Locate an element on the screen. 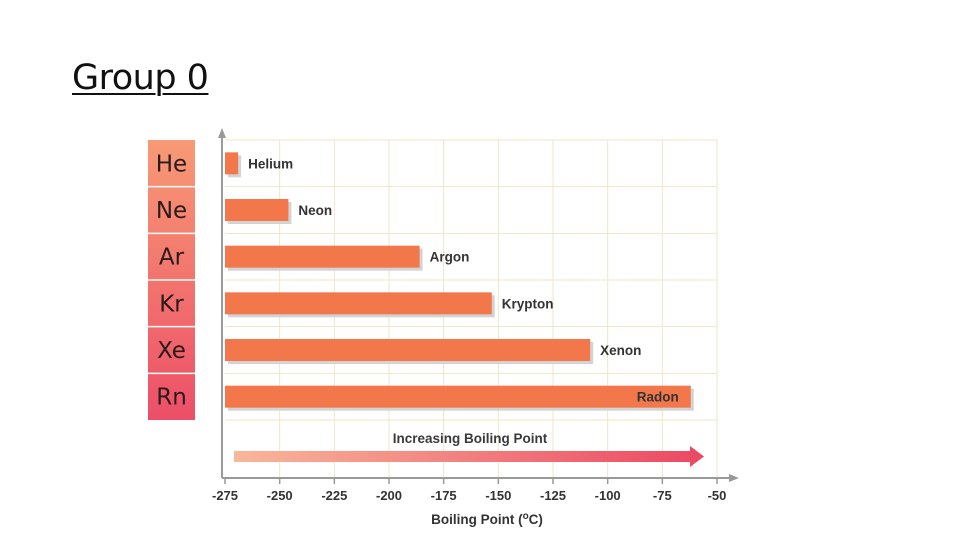 The width and height of the screenshot is (960, 540). bar-label: Neon is located at coordinates (315, 210).